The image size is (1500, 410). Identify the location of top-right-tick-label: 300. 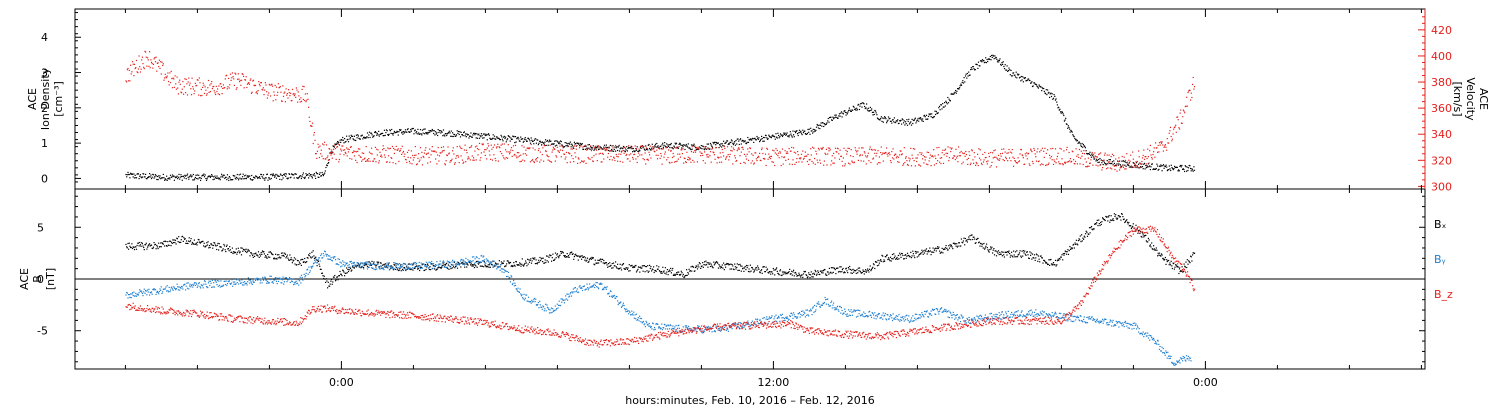
(1441, 186).